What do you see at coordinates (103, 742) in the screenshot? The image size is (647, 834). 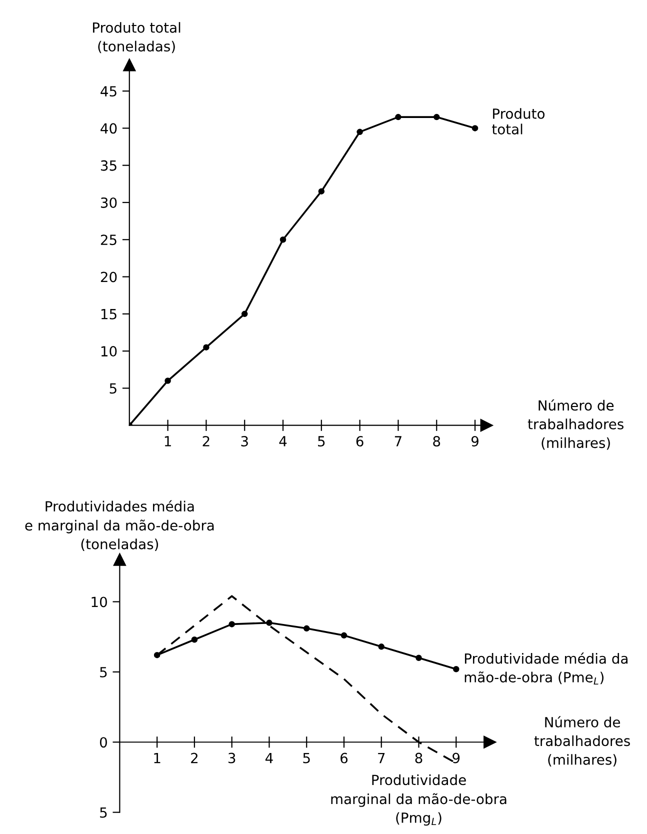 I see `y-tick-label: 0` at bounding box center [103, 742].